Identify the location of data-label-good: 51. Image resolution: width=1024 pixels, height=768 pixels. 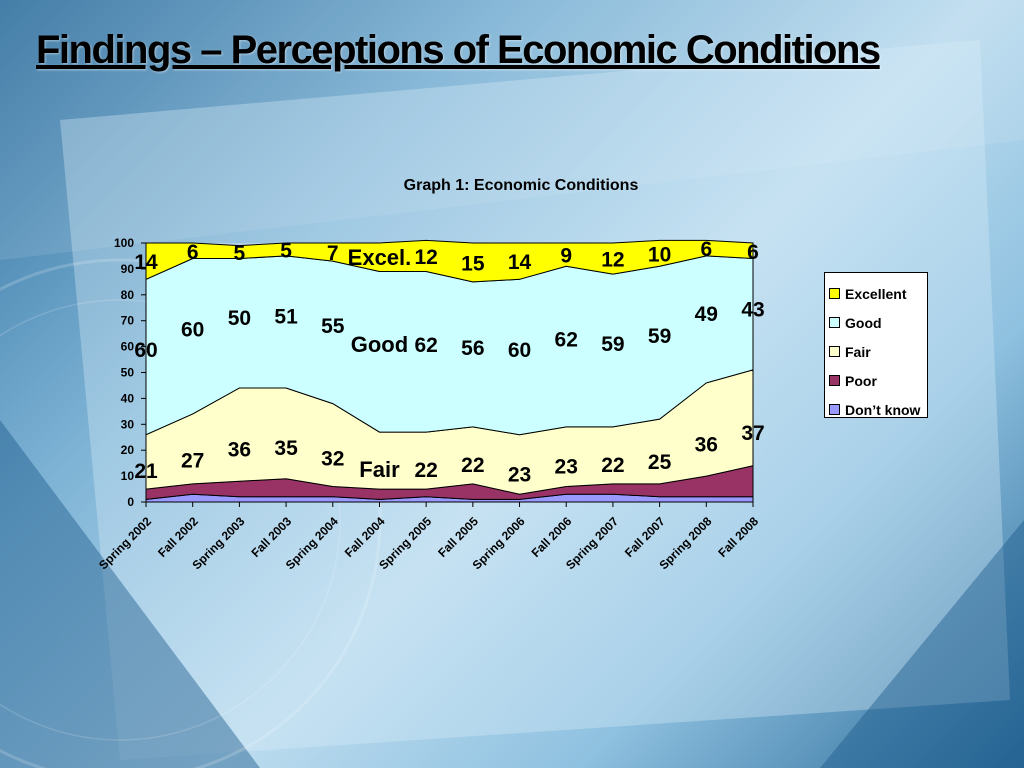
(286, 316).